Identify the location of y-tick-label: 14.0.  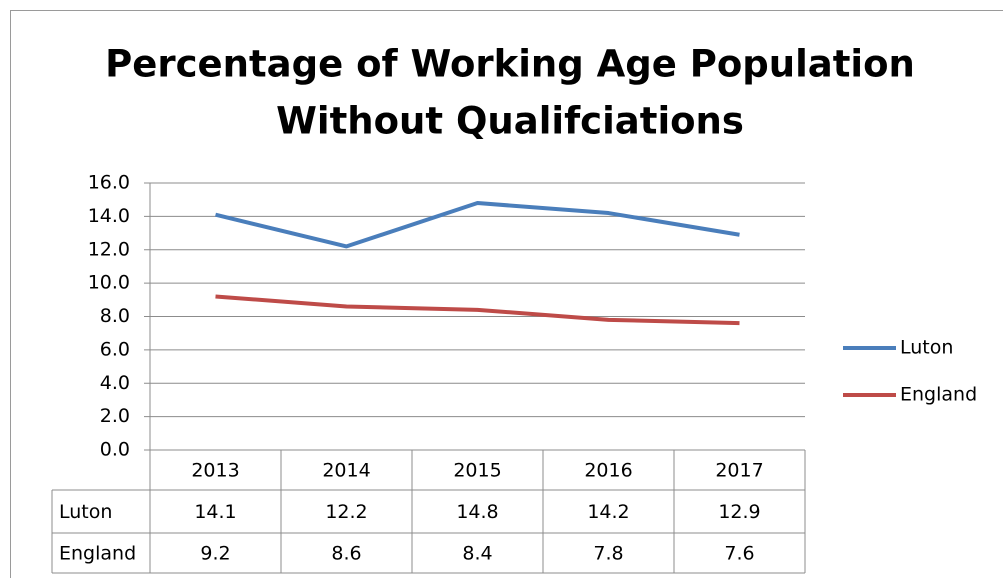
(109, 216).